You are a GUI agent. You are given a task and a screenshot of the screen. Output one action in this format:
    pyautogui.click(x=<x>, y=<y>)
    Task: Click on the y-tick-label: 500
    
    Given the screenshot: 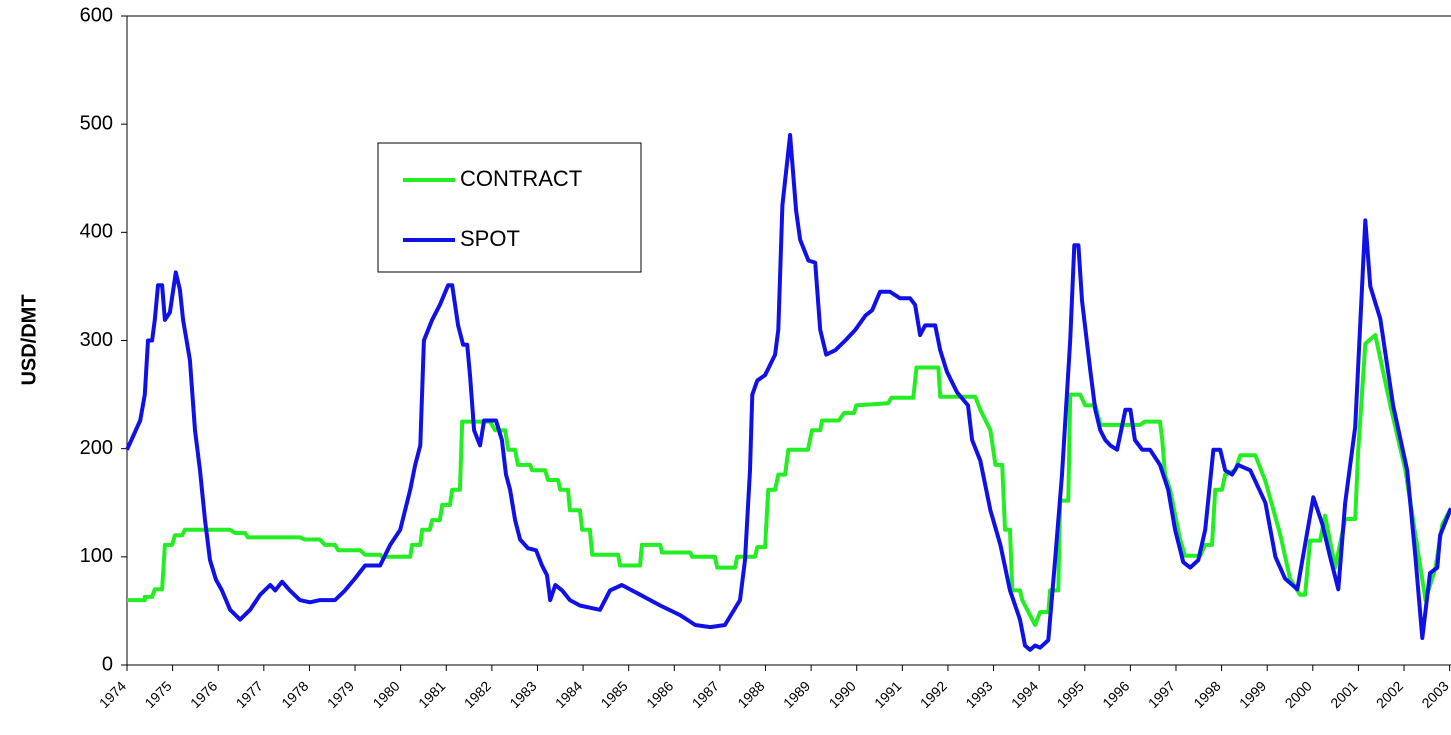 What is the action you would take?
    pyautogui.click(x=96, y=123)
    